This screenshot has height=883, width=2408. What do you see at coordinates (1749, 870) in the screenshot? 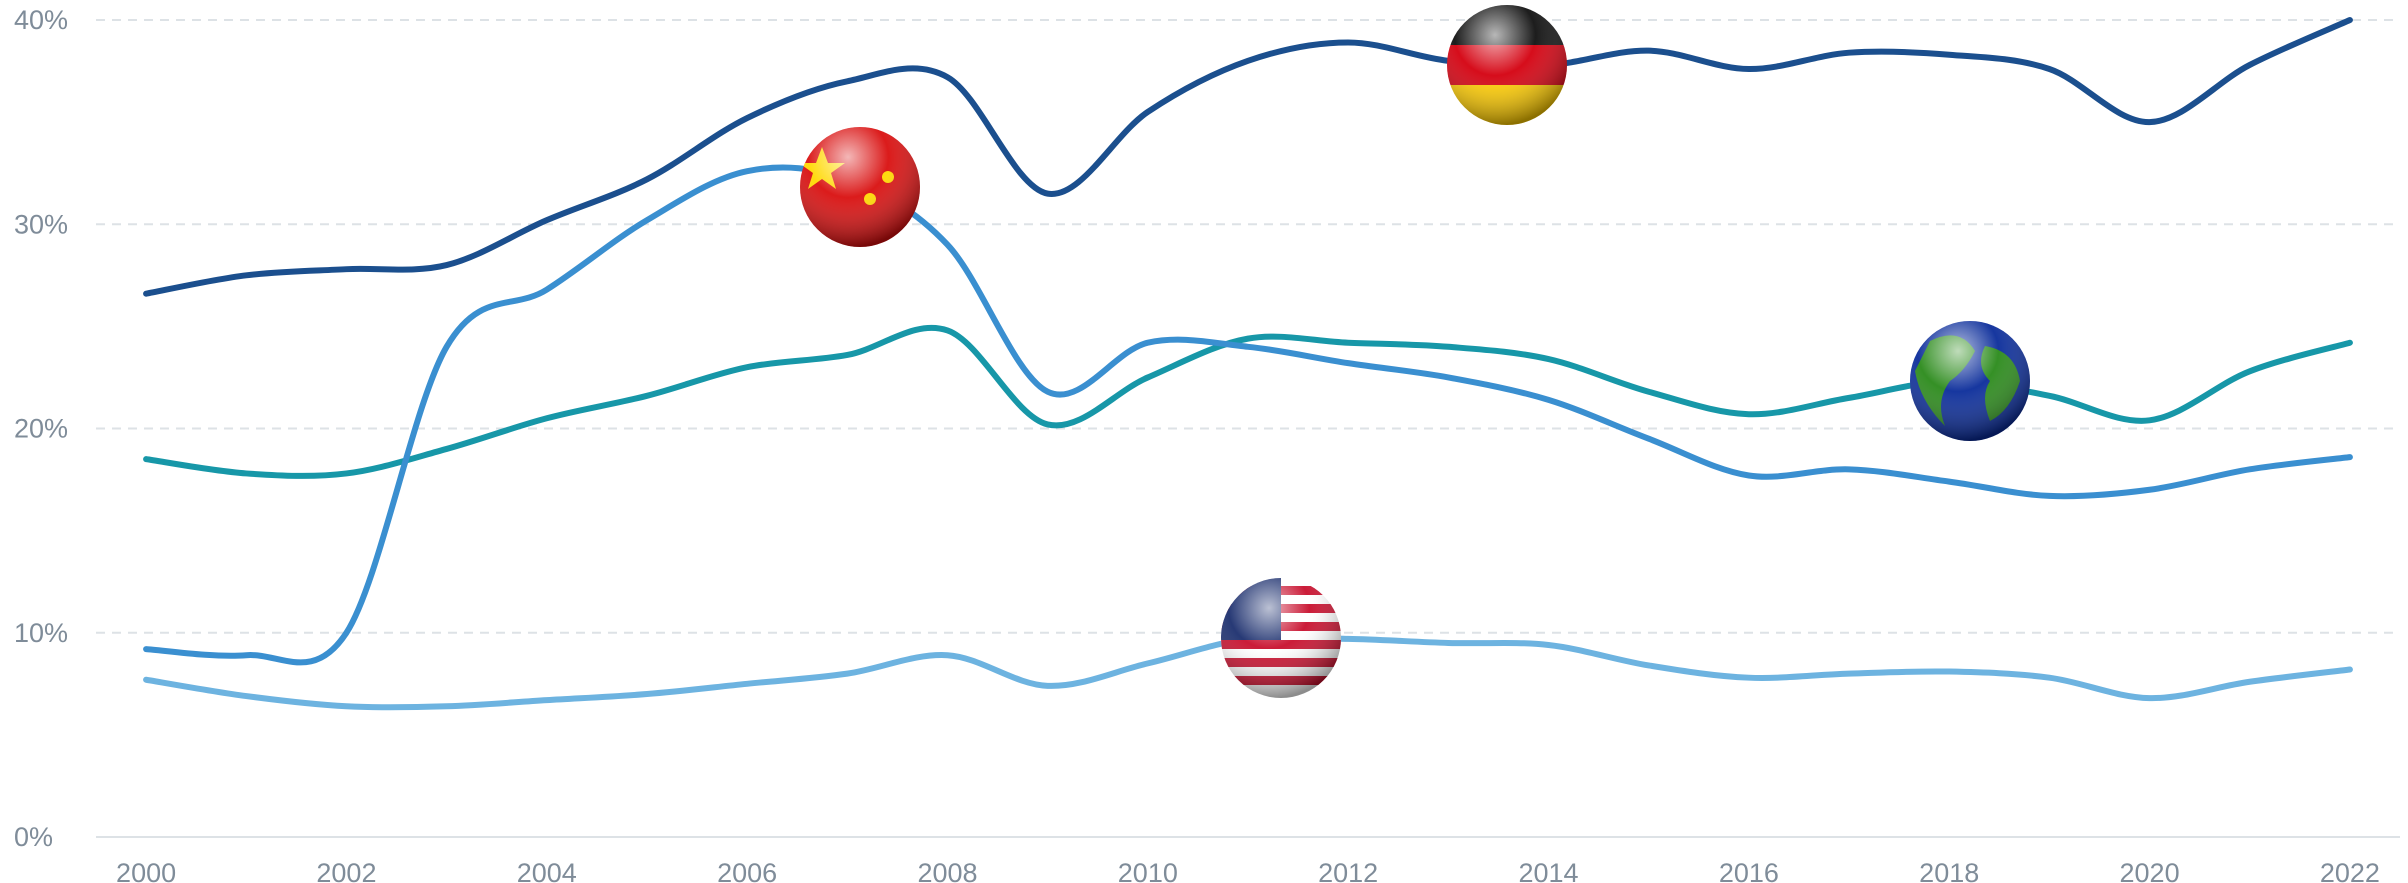
I see `x-tick-label: 2016` at bounding box center [1749, 870].